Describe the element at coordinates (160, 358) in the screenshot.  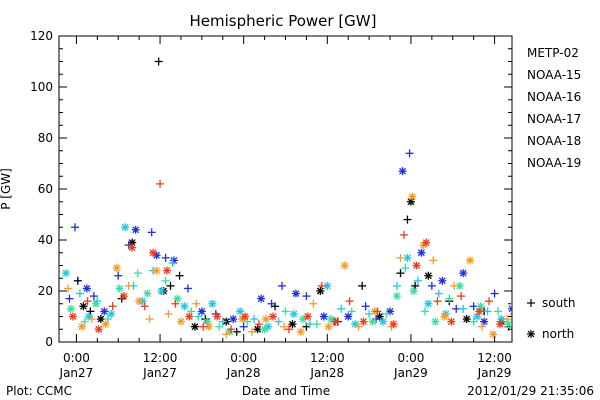
I see `x-tick-label-time: 12:00` at that location.